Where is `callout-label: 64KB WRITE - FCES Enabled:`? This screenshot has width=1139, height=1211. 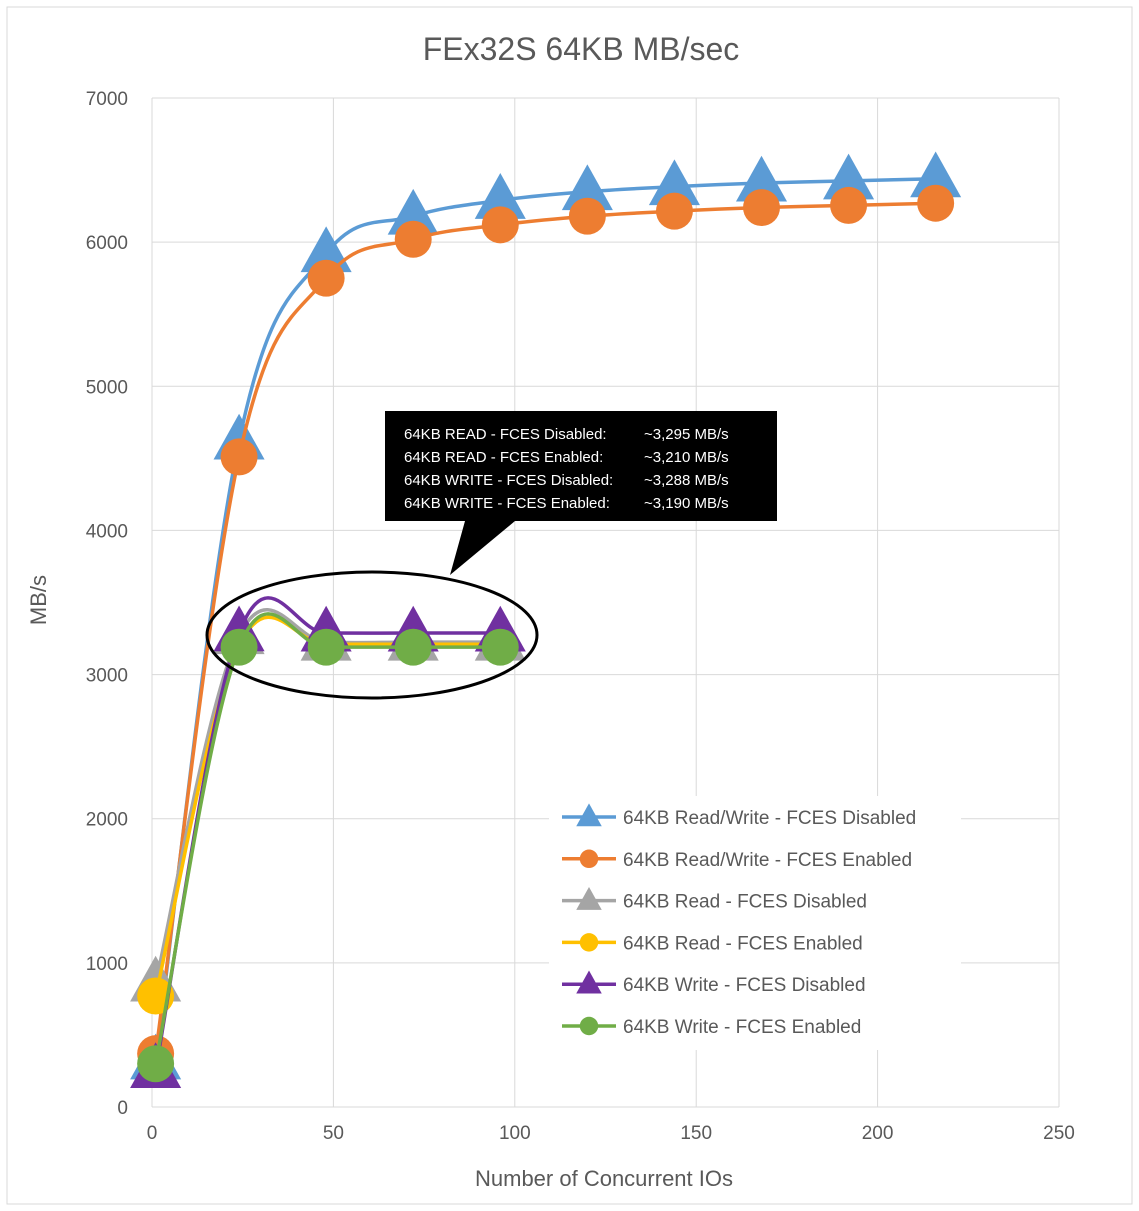 callout-label: 64KB WRITE - FCES Enabled: is located at coordinates (507, 503).